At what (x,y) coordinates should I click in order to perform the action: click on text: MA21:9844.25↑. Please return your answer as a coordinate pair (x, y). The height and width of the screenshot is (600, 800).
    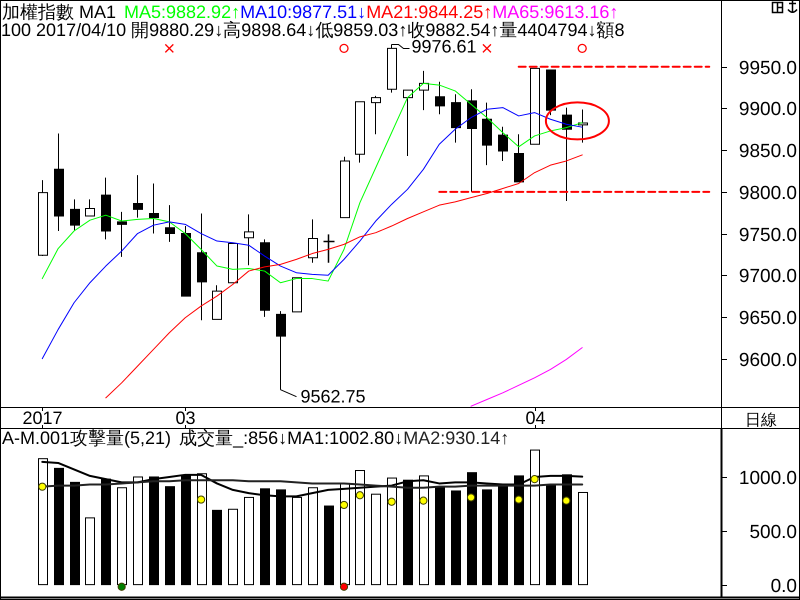
    Looking at the image, I should click on (429, 12).